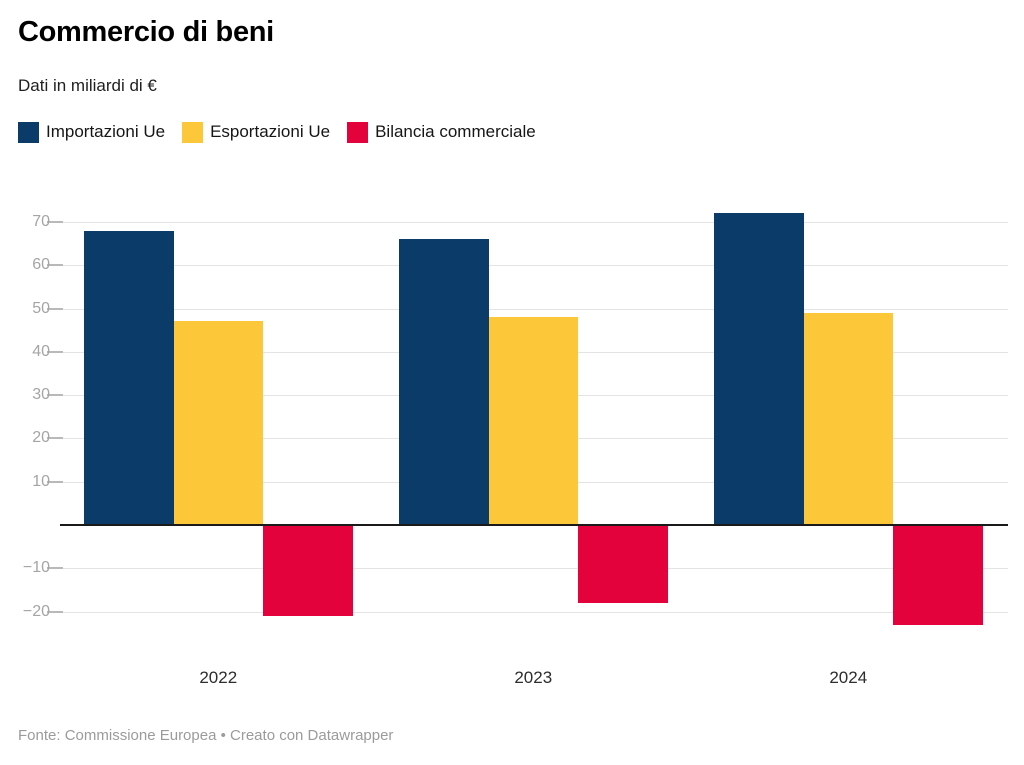 The width and height of the screenshot is (1024, 765). I want to click on gridline--20, so click(532, 612).